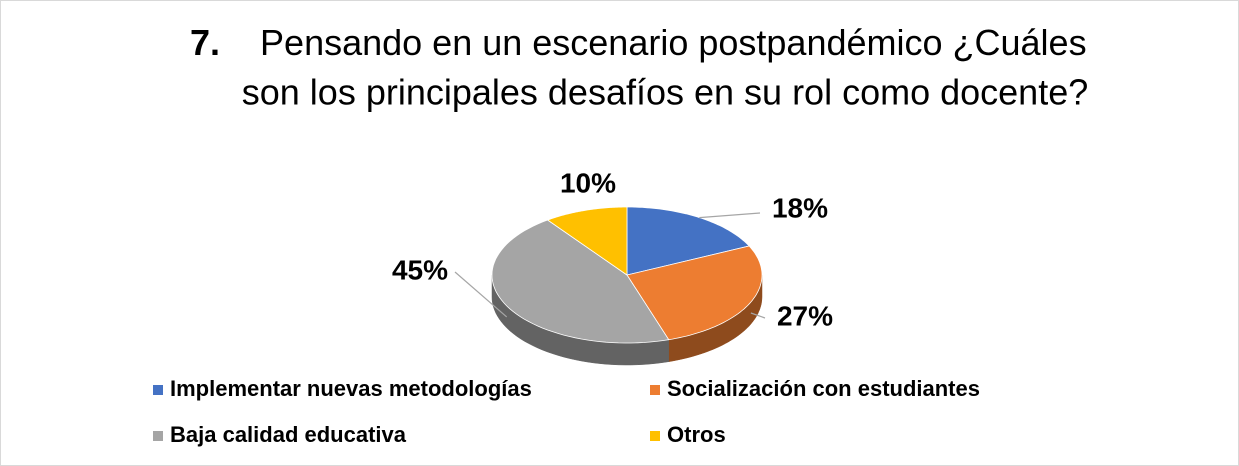  What do you see at coordinates (823, 388) in the screenshot?
I see `legend-label: Socialización con estudiantes` at bounding box center [823, 388].